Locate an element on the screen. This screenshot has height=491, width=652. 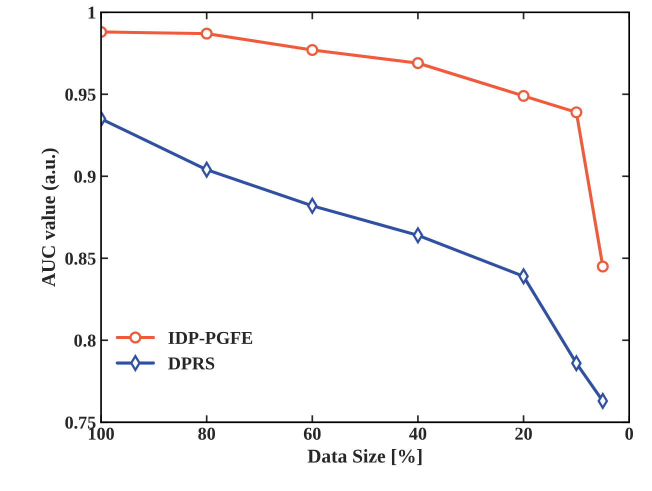
y-tick-label: 0.9 is located at coordinates (85, 176).